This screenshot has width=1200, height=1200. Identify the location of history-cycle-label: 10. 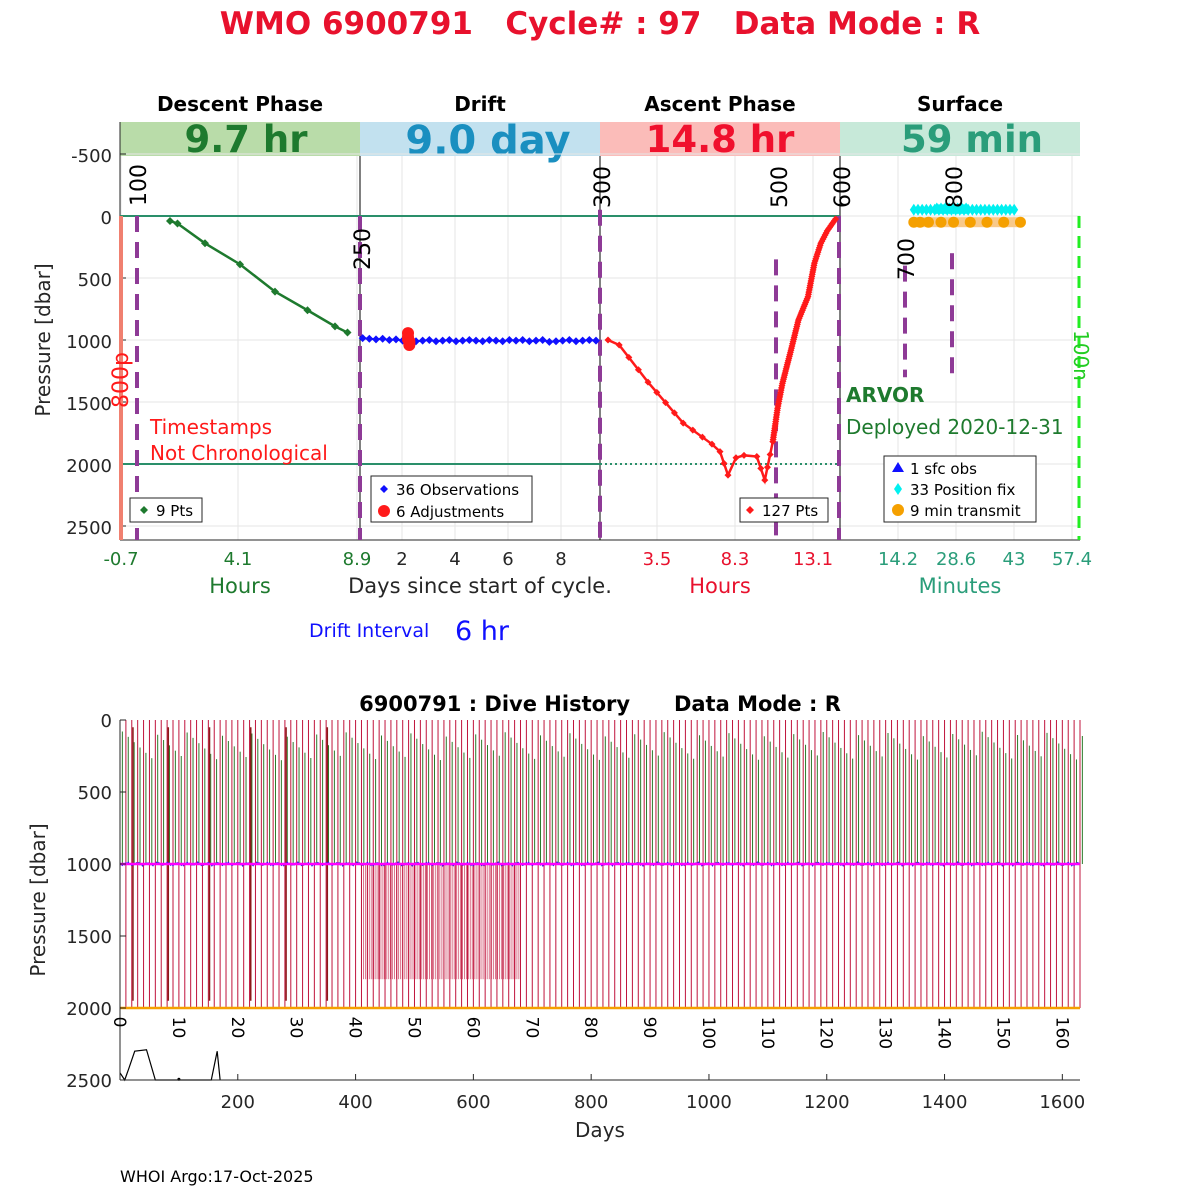
(178, 1028).